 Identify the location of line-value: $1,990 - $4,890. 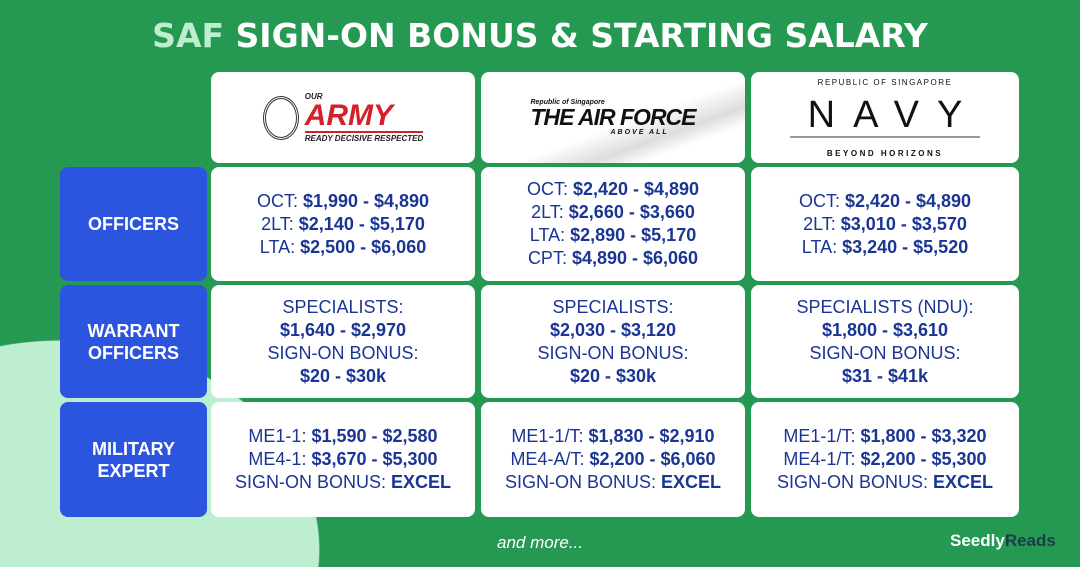
(366, 200).